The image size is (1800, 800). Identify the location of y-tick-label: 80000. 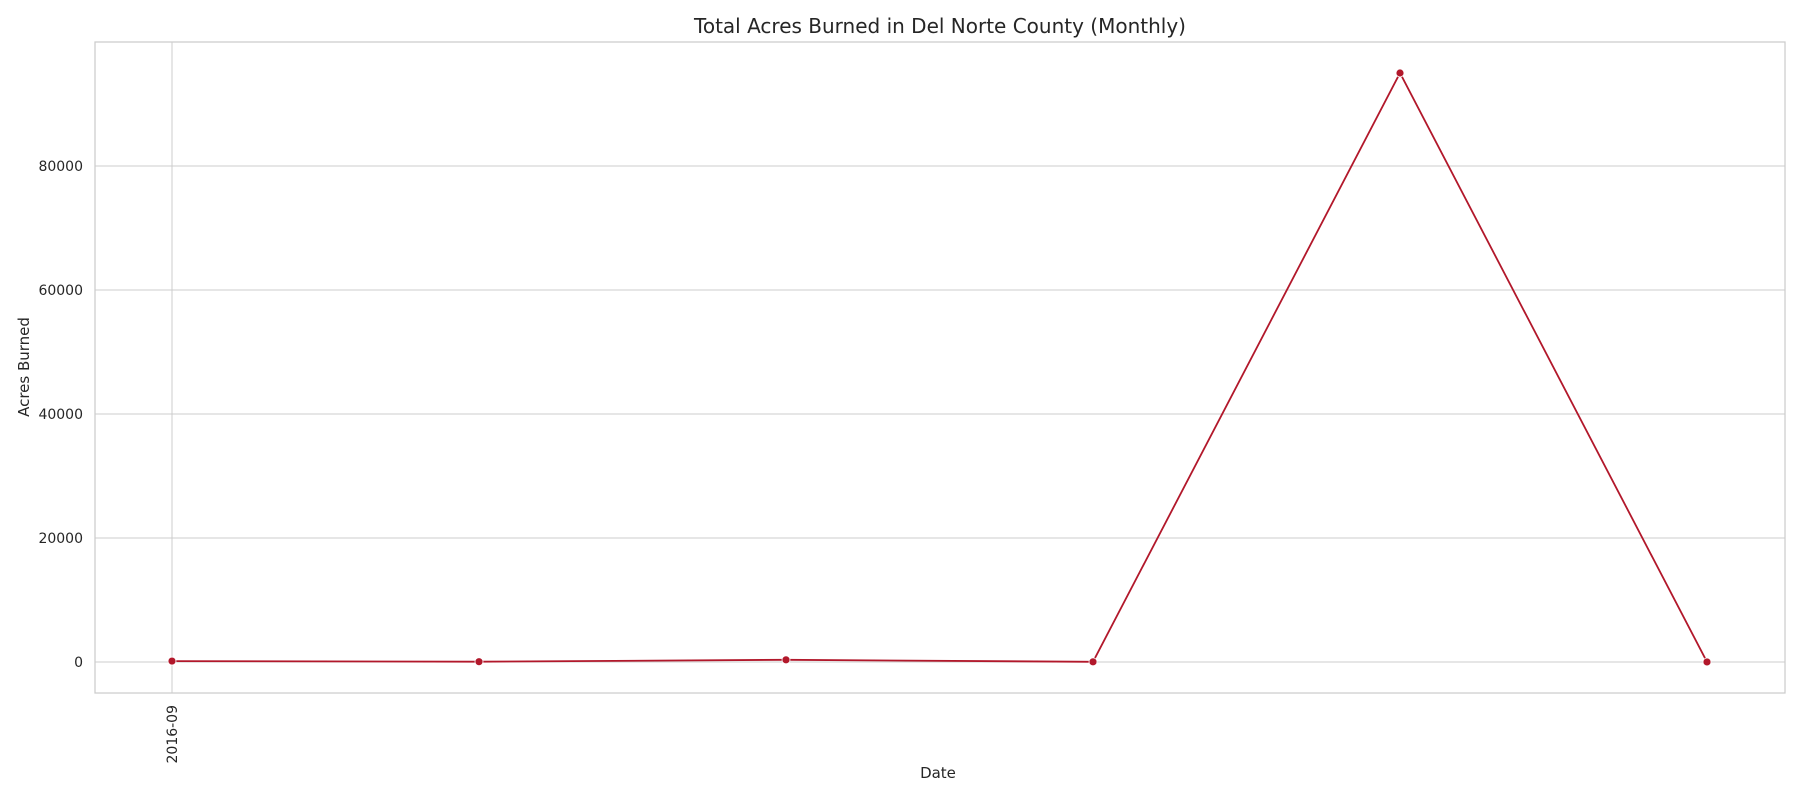
(60, 167).